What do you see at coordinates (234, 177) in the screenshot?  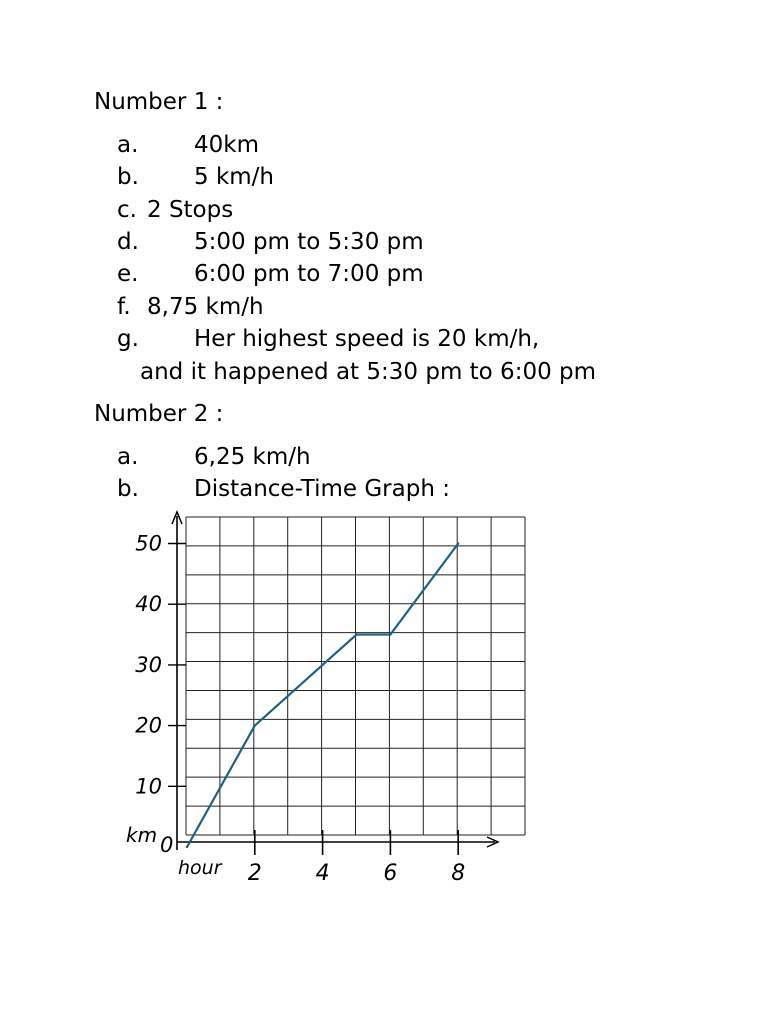 I see `list-item-text: 5 km/h` at bounding box center [234, 177].